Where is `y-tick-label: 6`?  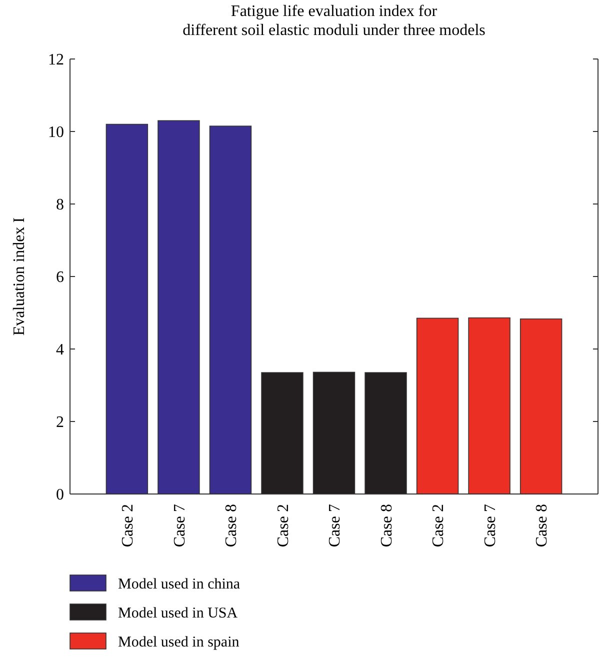
y-tick-label: 6 is located at coordinates (60, 277).